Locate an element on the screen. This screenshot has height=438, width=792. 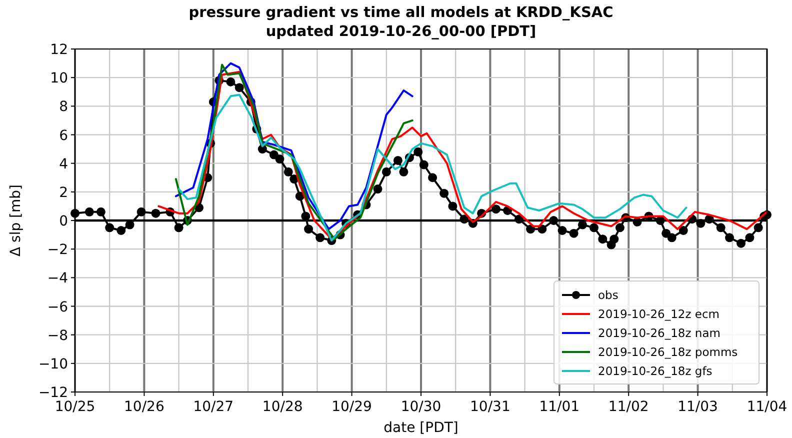
x-tick-label: 11/02 is located at coordinates (628, 407).